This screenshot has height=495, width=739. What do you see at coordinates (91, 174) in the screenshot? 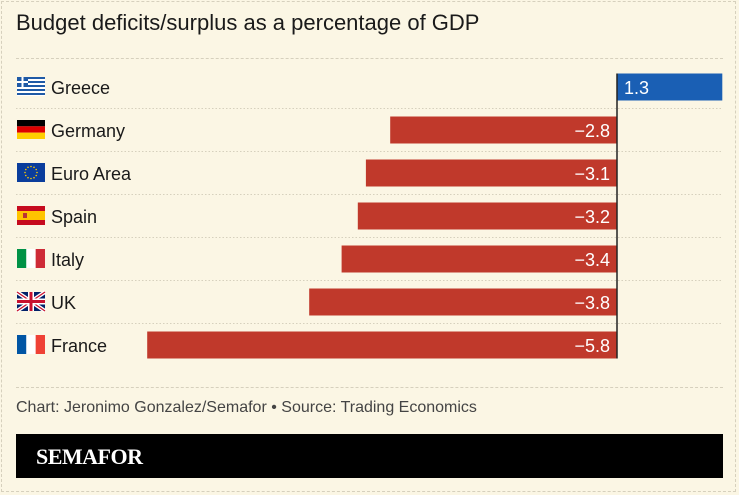
I see `category-label: Euro Area` at bounding box center [91, 174].